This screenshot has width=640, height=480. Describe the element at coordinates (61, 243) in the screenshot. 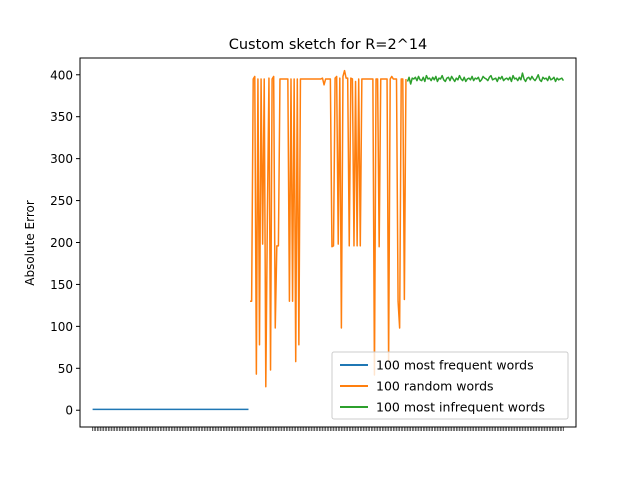

I see `y-tick-label: 200` at that location.